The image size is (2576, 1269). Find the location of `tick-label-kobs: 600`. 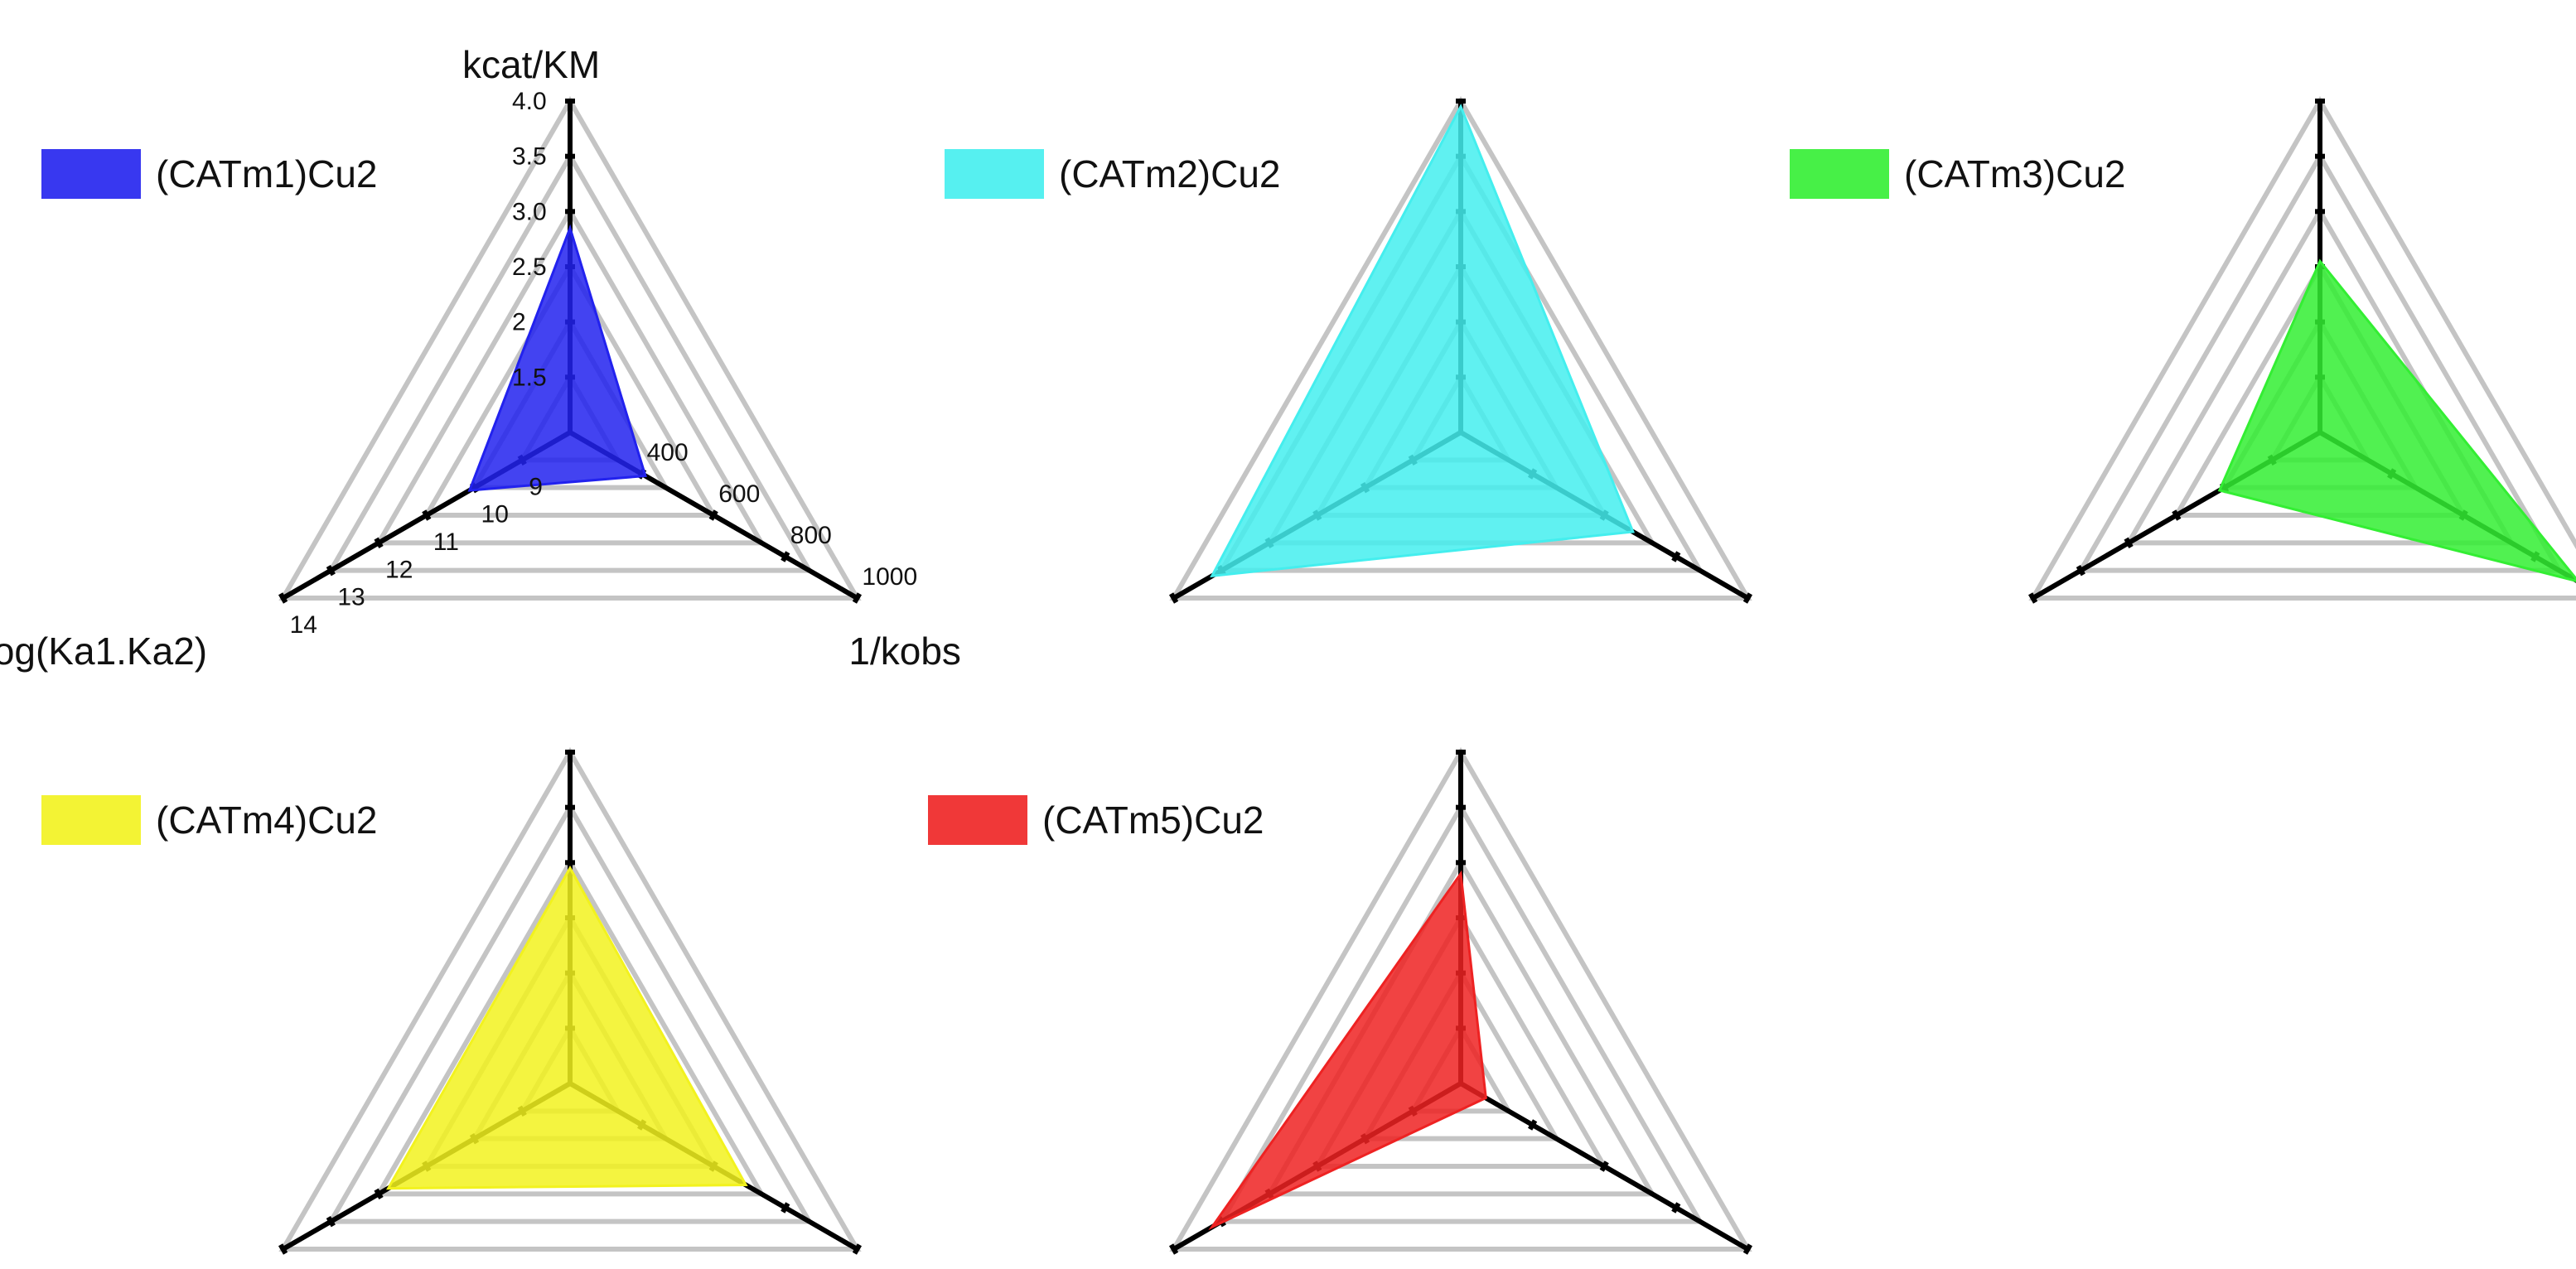

tick-label-kobs: 600 is located at coordinates (739, 494).